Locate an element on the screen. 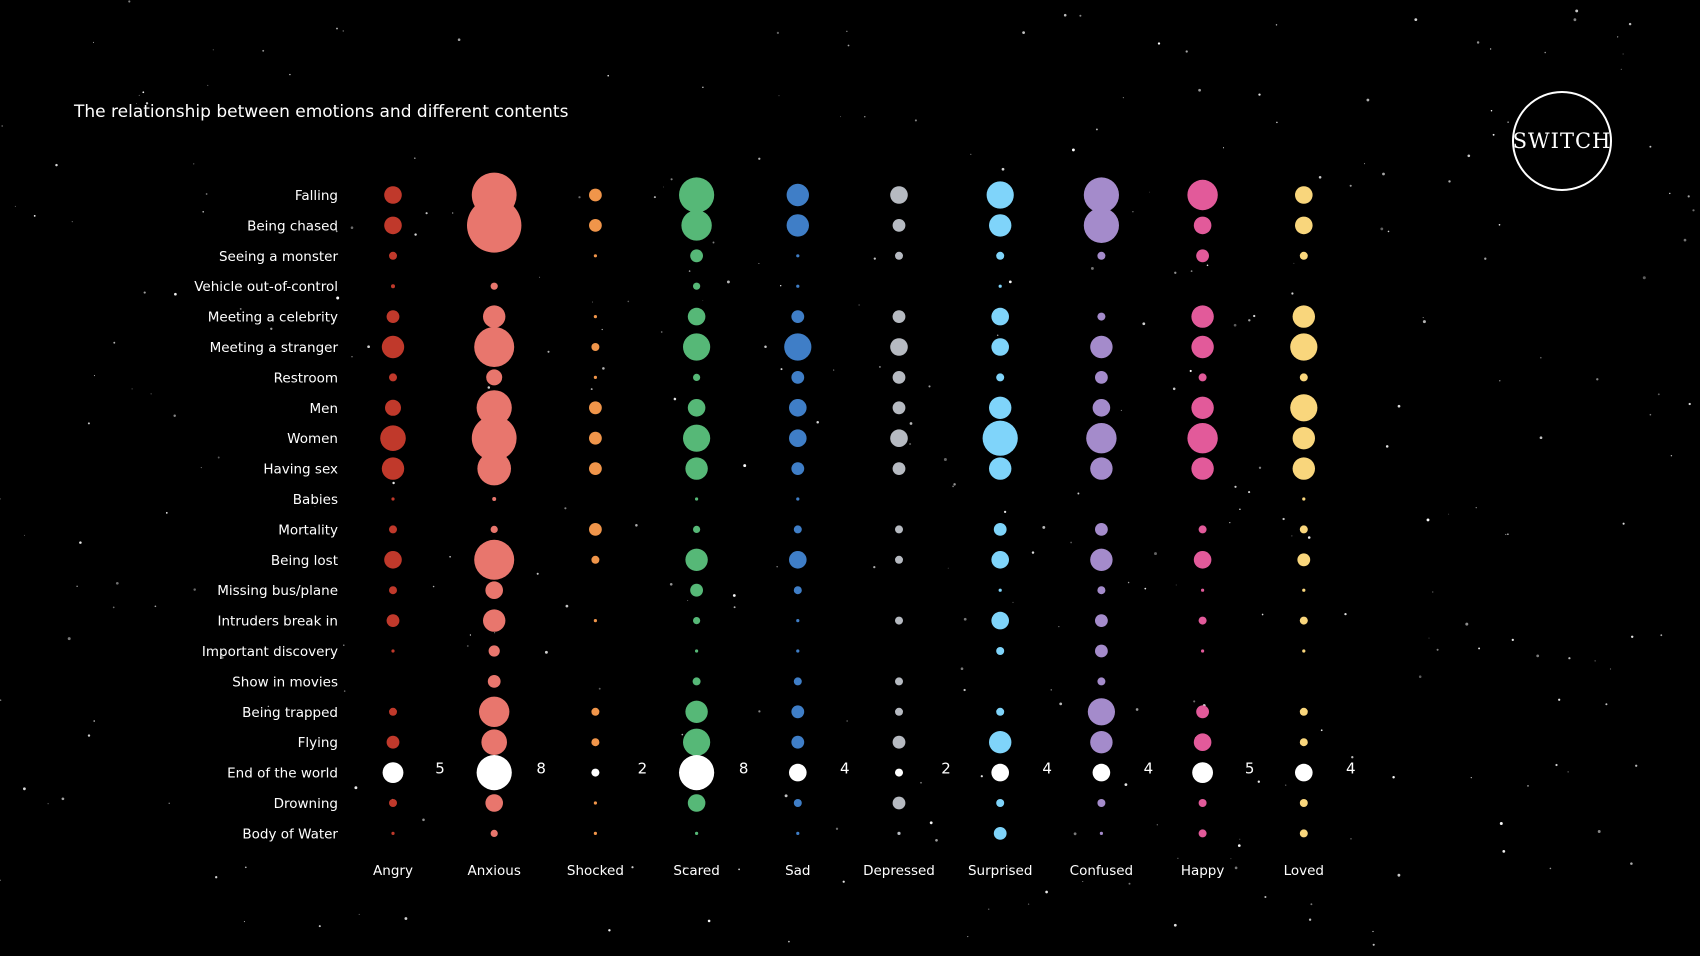 This screenshot has width=1700, height=956. row-label: Restroom is located at coordinates (306, 378).